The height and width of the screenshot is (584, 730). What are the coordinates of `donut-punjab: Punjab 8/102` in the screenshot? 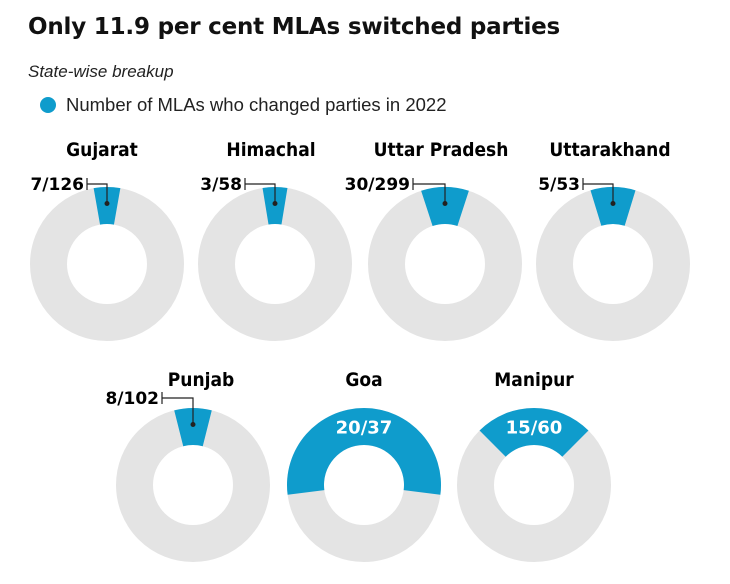 It's located at (187, 465).